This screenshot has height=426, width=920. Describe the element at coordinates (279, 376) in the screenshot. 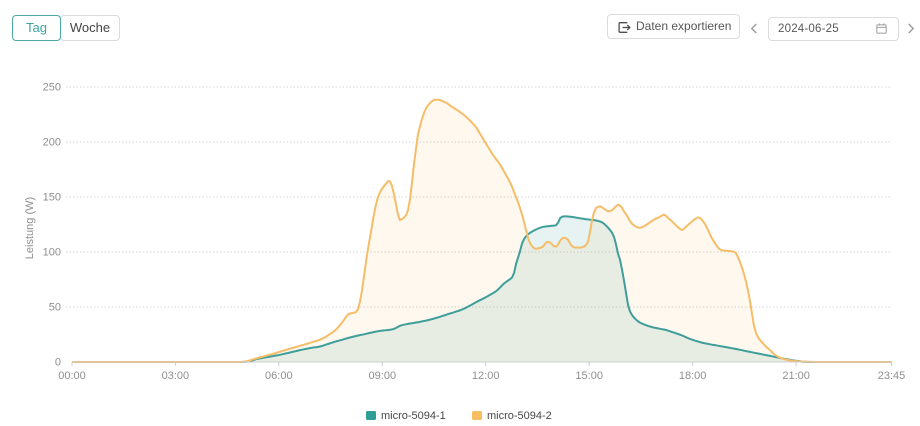

I see `svg-text: 06:00` at that location.